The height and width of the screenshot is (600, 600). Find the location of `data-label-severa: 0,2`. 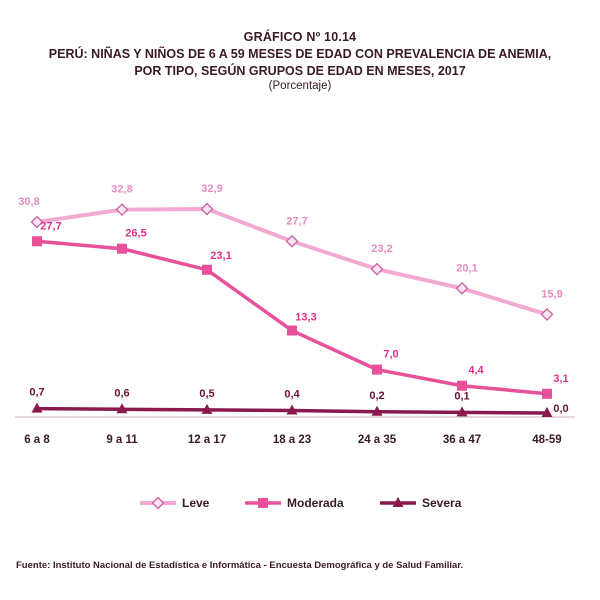

data-label-severa: 0,2 is located at coordinates (376, 396).